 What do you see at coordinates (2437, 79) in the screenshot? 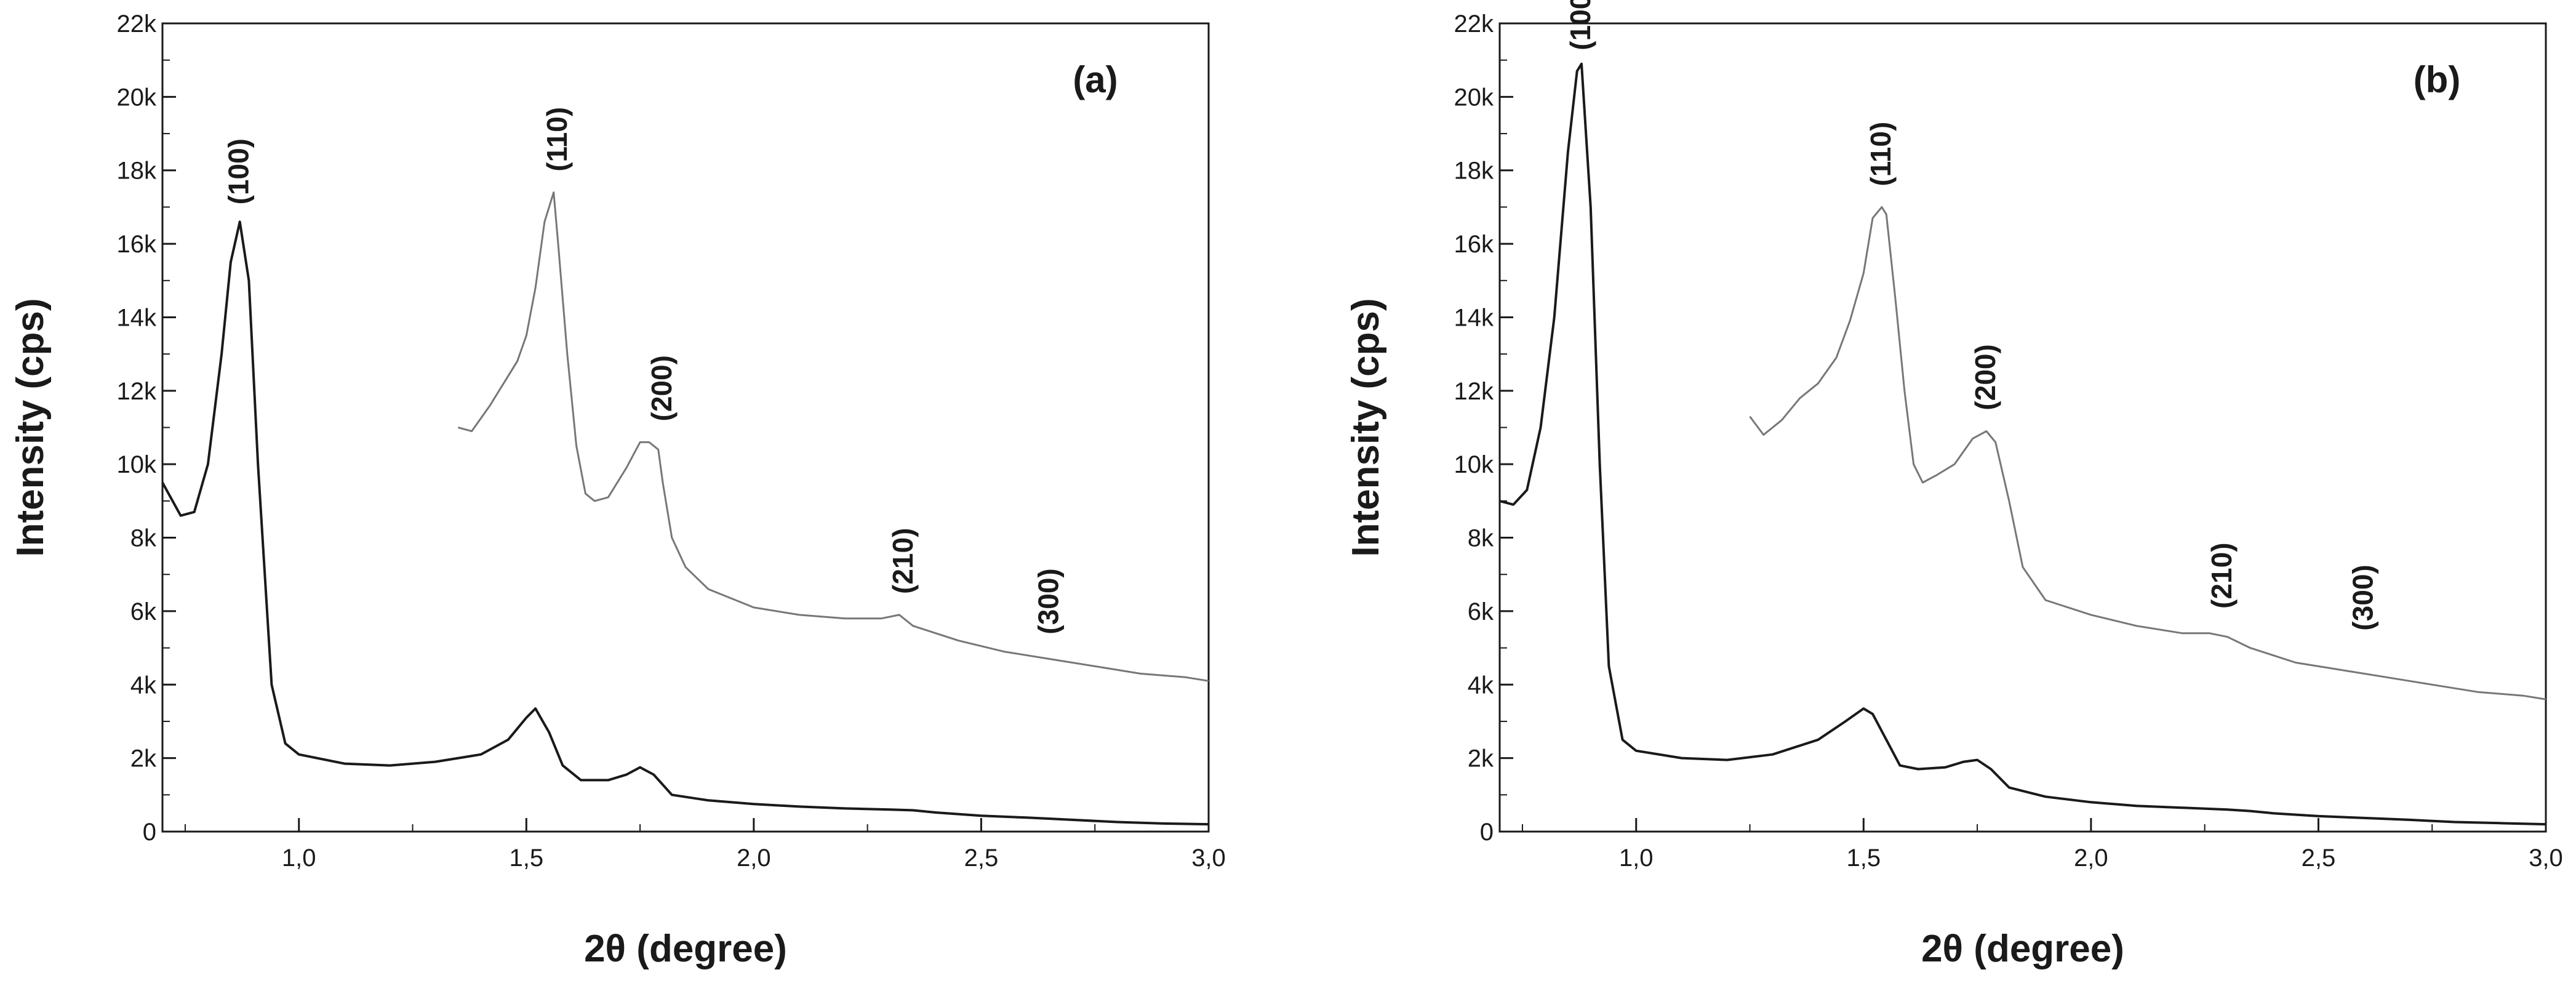
I see `panel-label: (b)` at bounding box center [2437, 79].